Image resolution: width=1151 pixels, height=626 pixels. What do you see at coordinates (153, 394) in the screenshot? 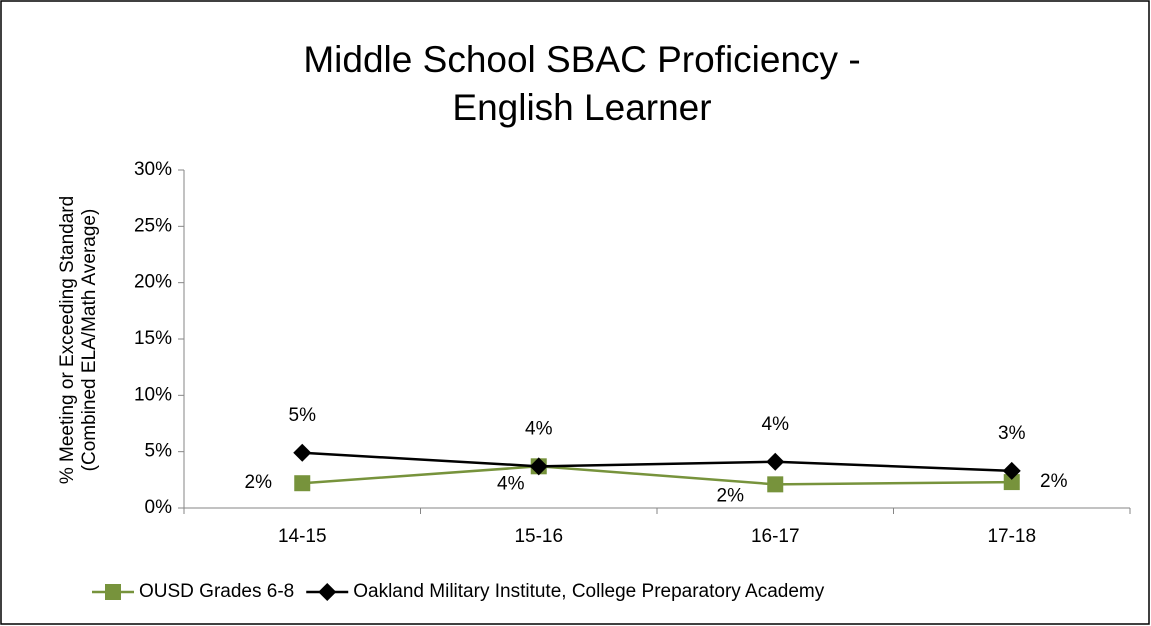
I see `y-tick-label: 10%` at bounding box center [153, 394].